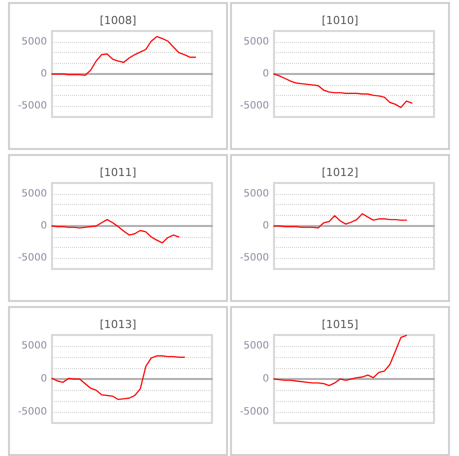  Describe the element at coordinates (118, 20) in the screenshot. I see `chart-title: [1008]` at that location.